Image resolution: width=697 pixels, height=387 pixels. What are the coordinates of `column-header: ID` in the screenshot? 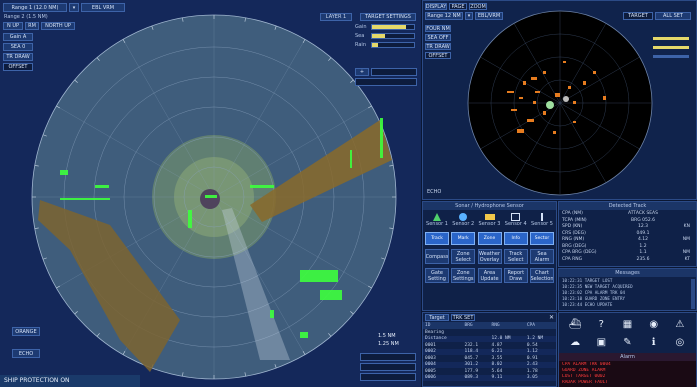 It's located at (443, 325).